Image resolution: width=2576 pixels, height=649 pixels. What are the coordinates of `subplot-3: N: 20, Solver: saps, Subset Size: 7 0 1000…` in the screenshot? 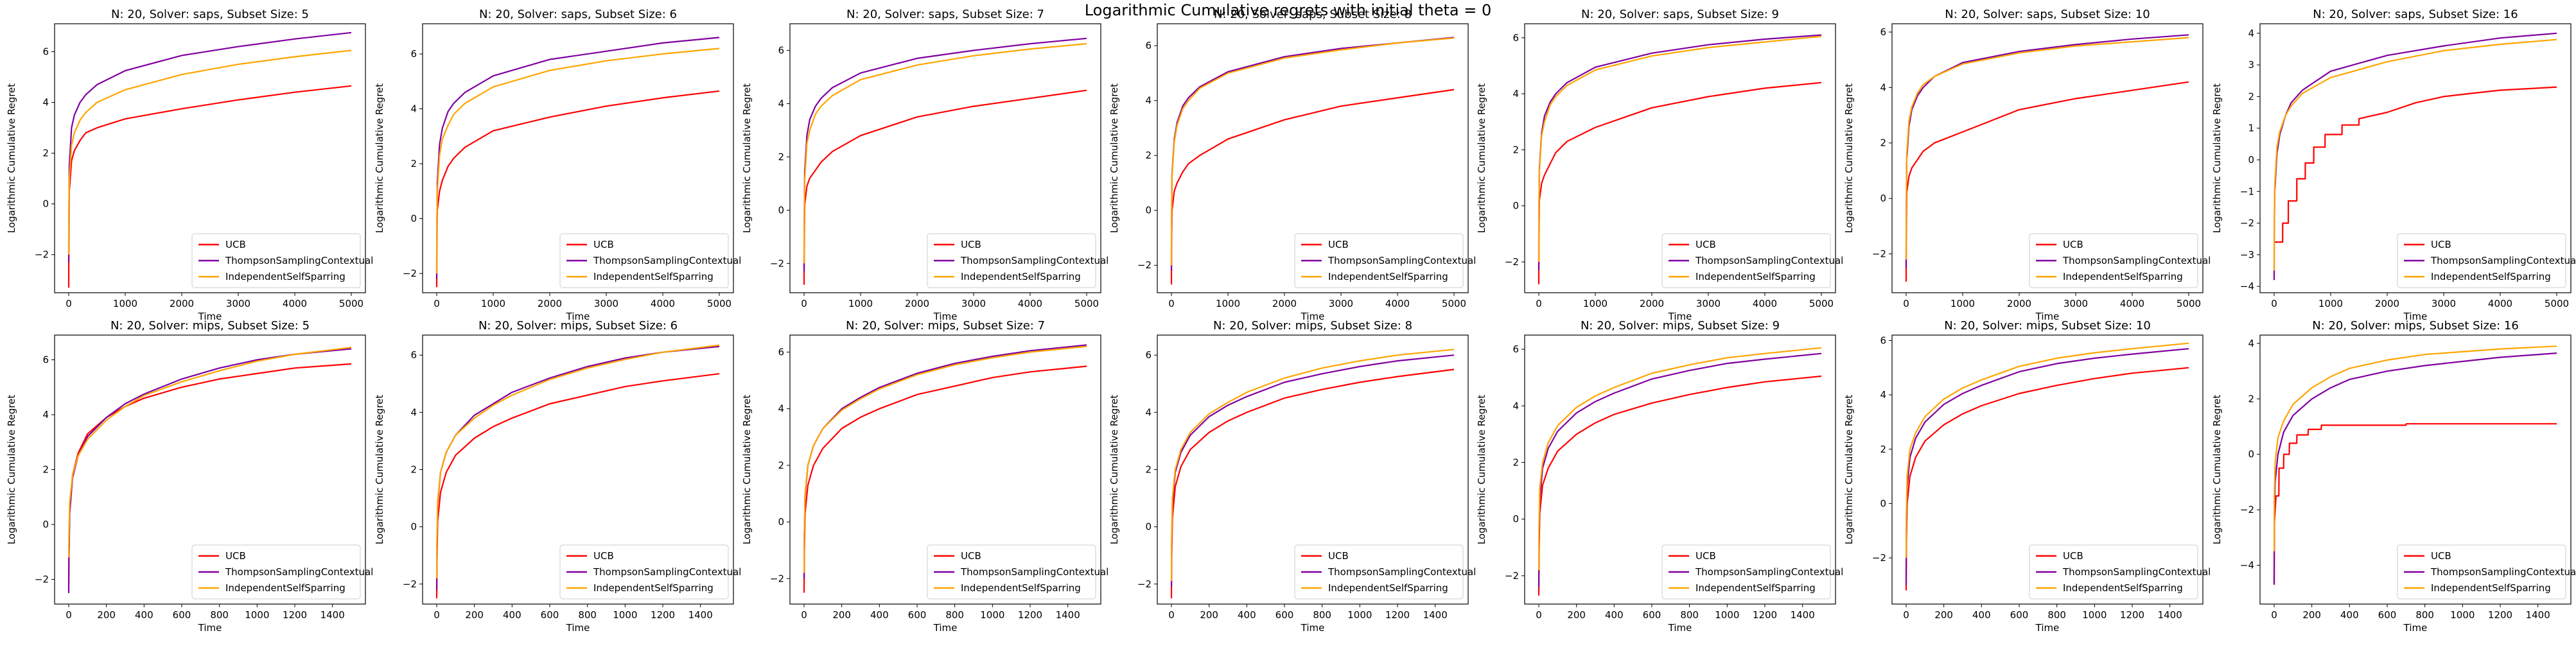 It's located at (924, 165).